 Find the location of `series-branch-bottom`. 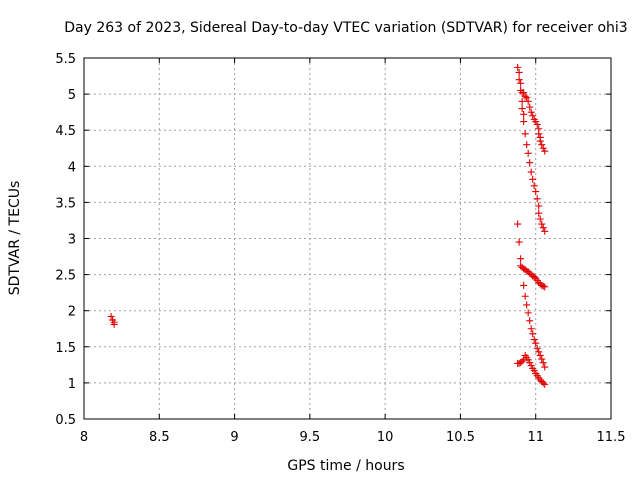

series-branch-bottom is located at coordinates (531, 369).